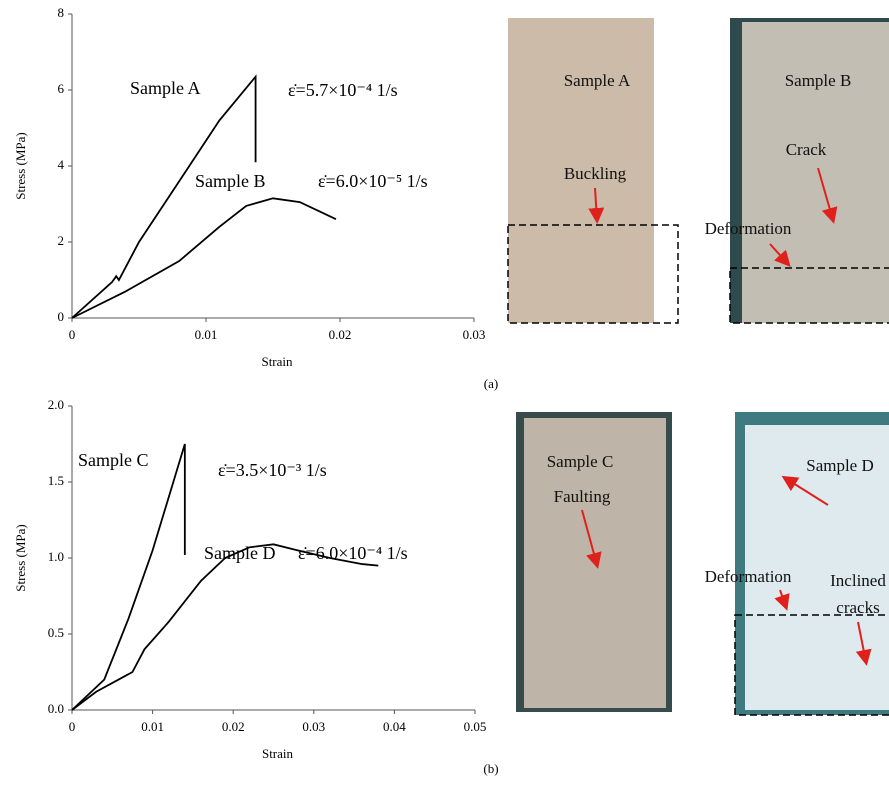  Describe the element at coordinates (490, 768) in the screenshot. I see `panel-label: (b)` at that location.